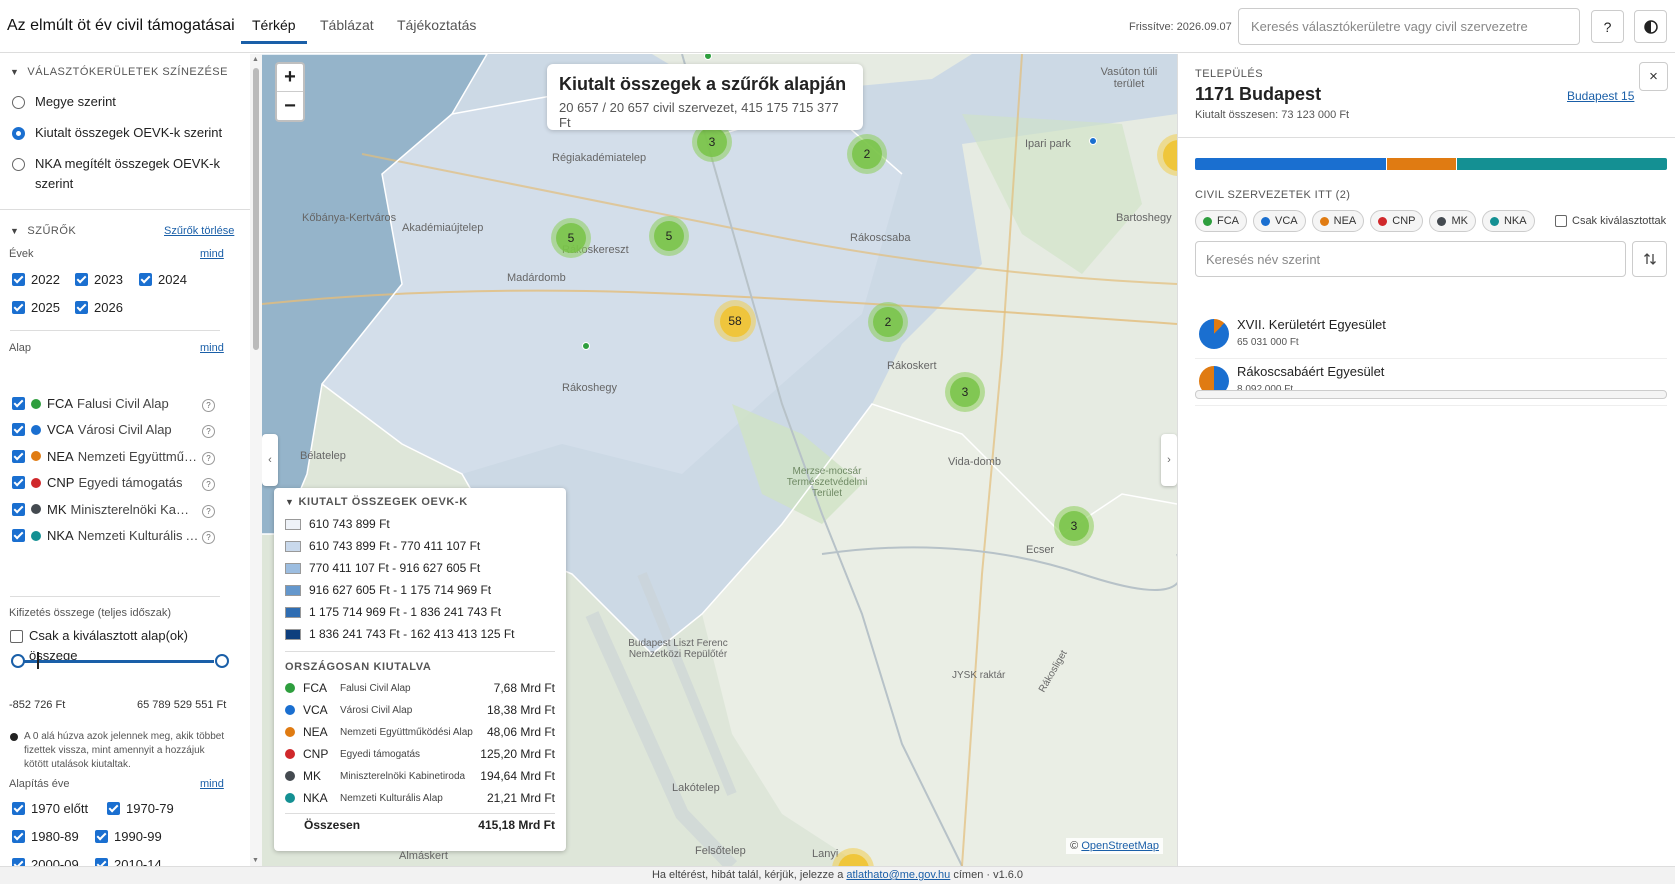  What do you see at coordinates (1409, 26) in the screenshot?
I see `search-input` at bounding box center [1409, 26].